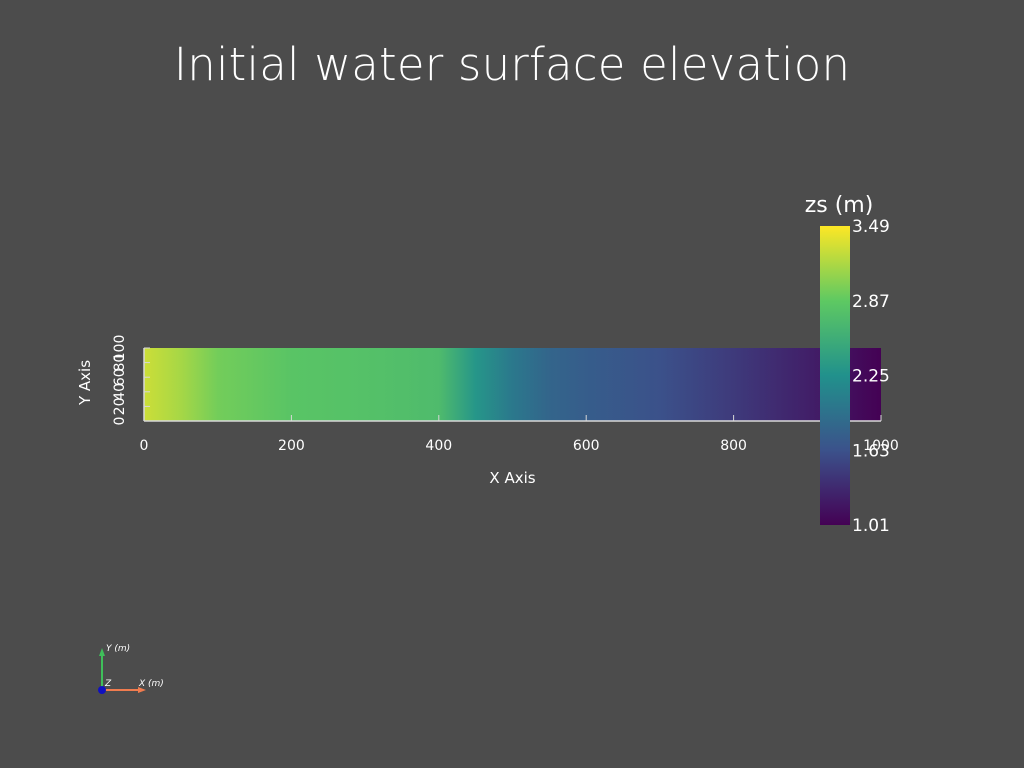 This screenshot has height=768, width=1024. Describe the element at coordinates (102, 690) in the screenshot. I see `z-direction-dot` at that location.